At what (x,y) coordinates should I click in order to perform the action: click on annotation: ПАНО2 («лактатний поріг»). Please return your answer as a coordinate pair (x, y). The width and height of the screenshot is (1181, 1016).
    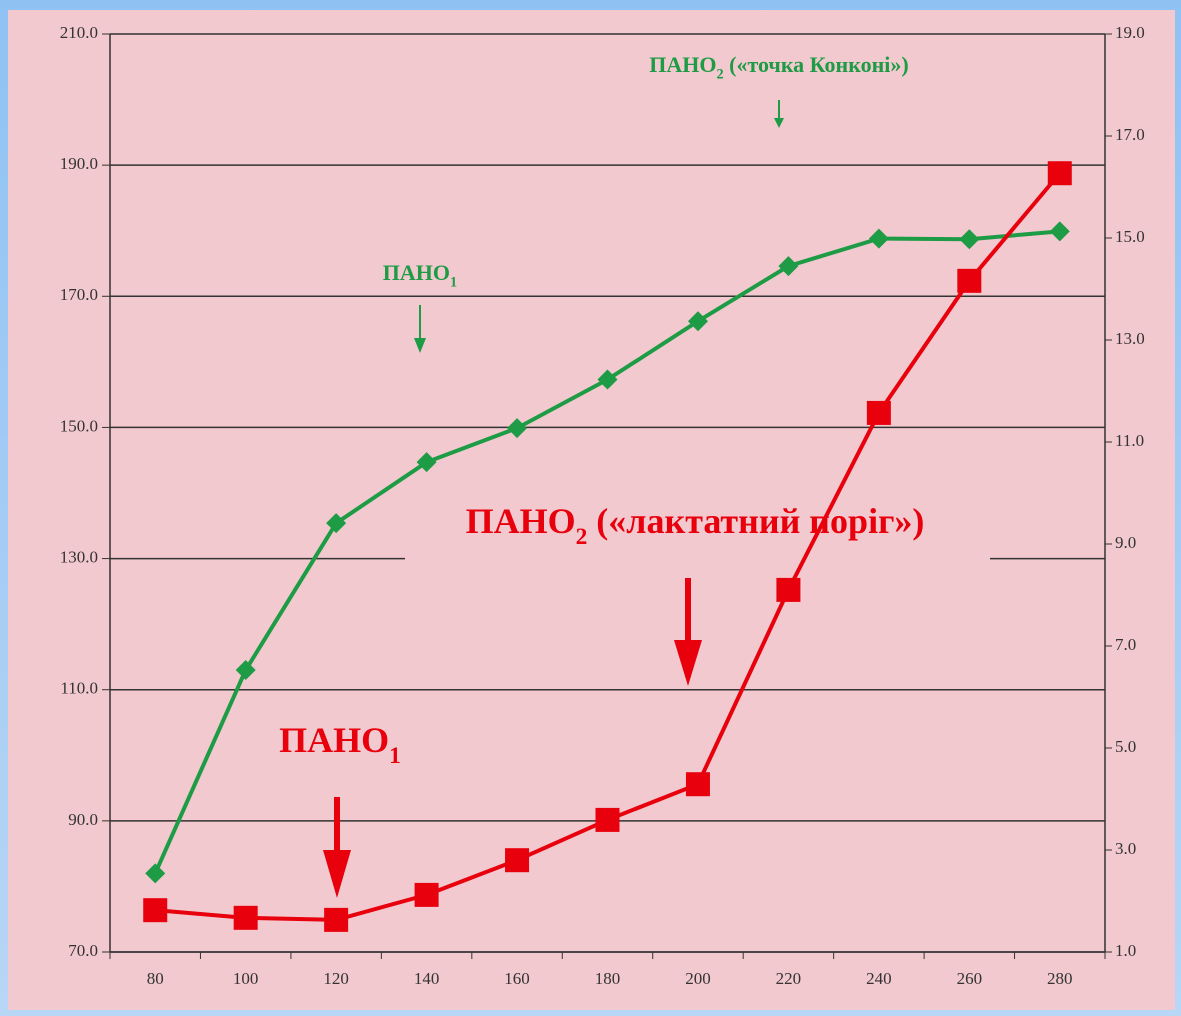
    Looking at the image, I should click on (695, 525).